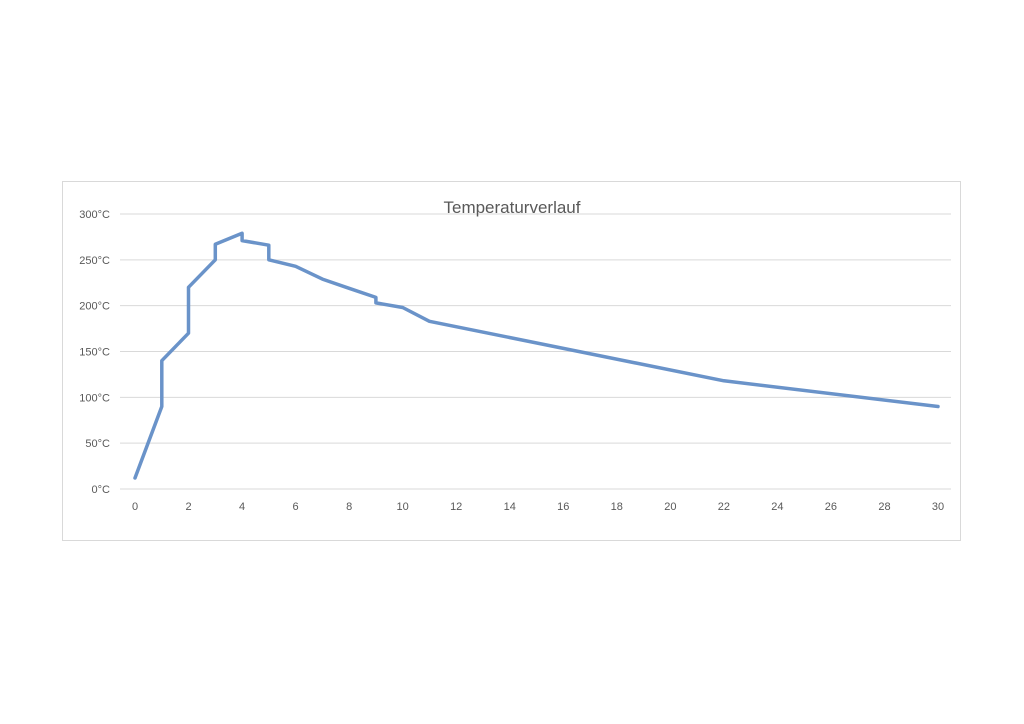  Describe the element at coordinates (94, 307) in the screenshot. I see `y-tick-label: 200°C` at that location.